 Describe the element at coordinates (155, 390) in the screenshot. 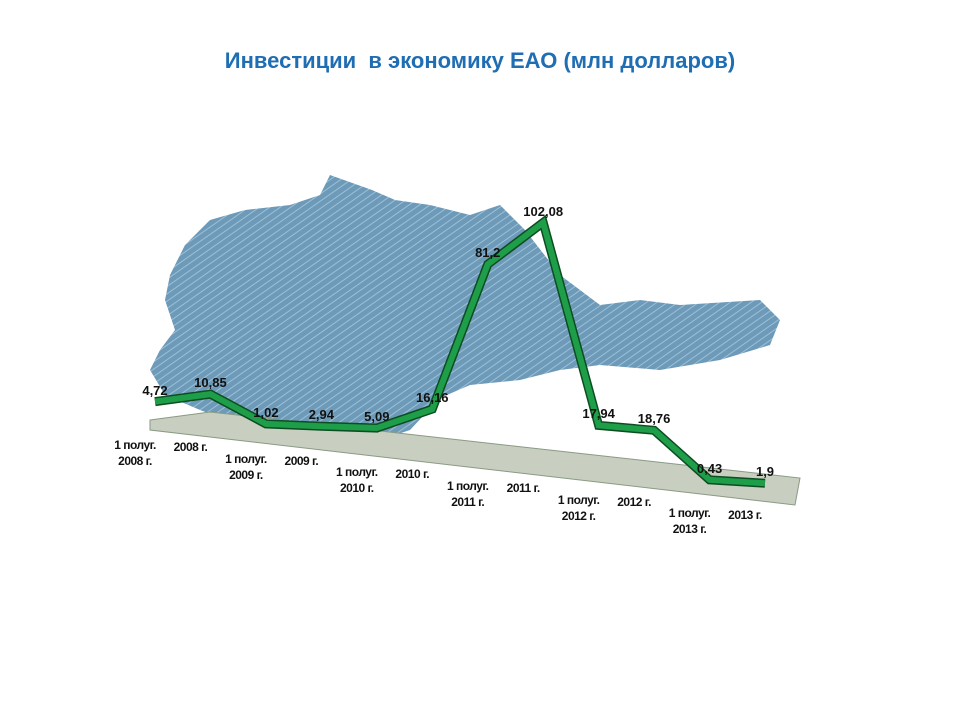

I see `data-label: 4,72` at that location.